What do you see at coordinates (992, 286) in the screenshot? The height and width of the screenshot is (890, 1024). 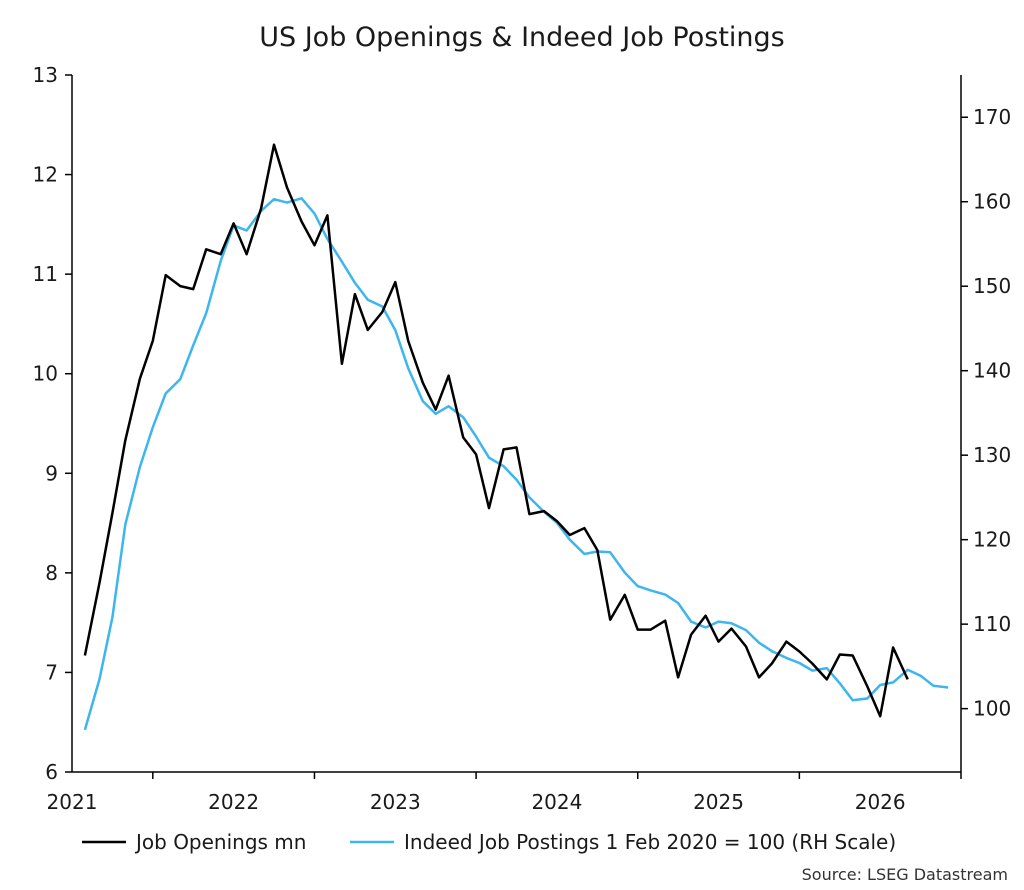 I see `right-y-tick-label: 150` at bounding box center [992, 286].